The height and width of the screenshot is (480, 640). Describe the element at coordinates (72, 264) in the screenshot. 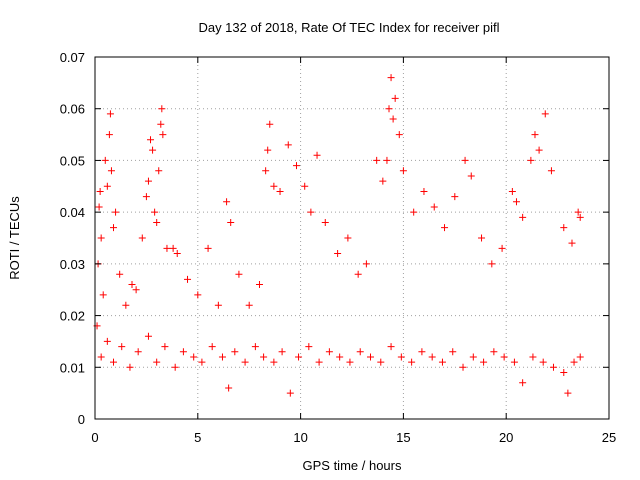

I see `y-tick-label: 0.03` at that location.